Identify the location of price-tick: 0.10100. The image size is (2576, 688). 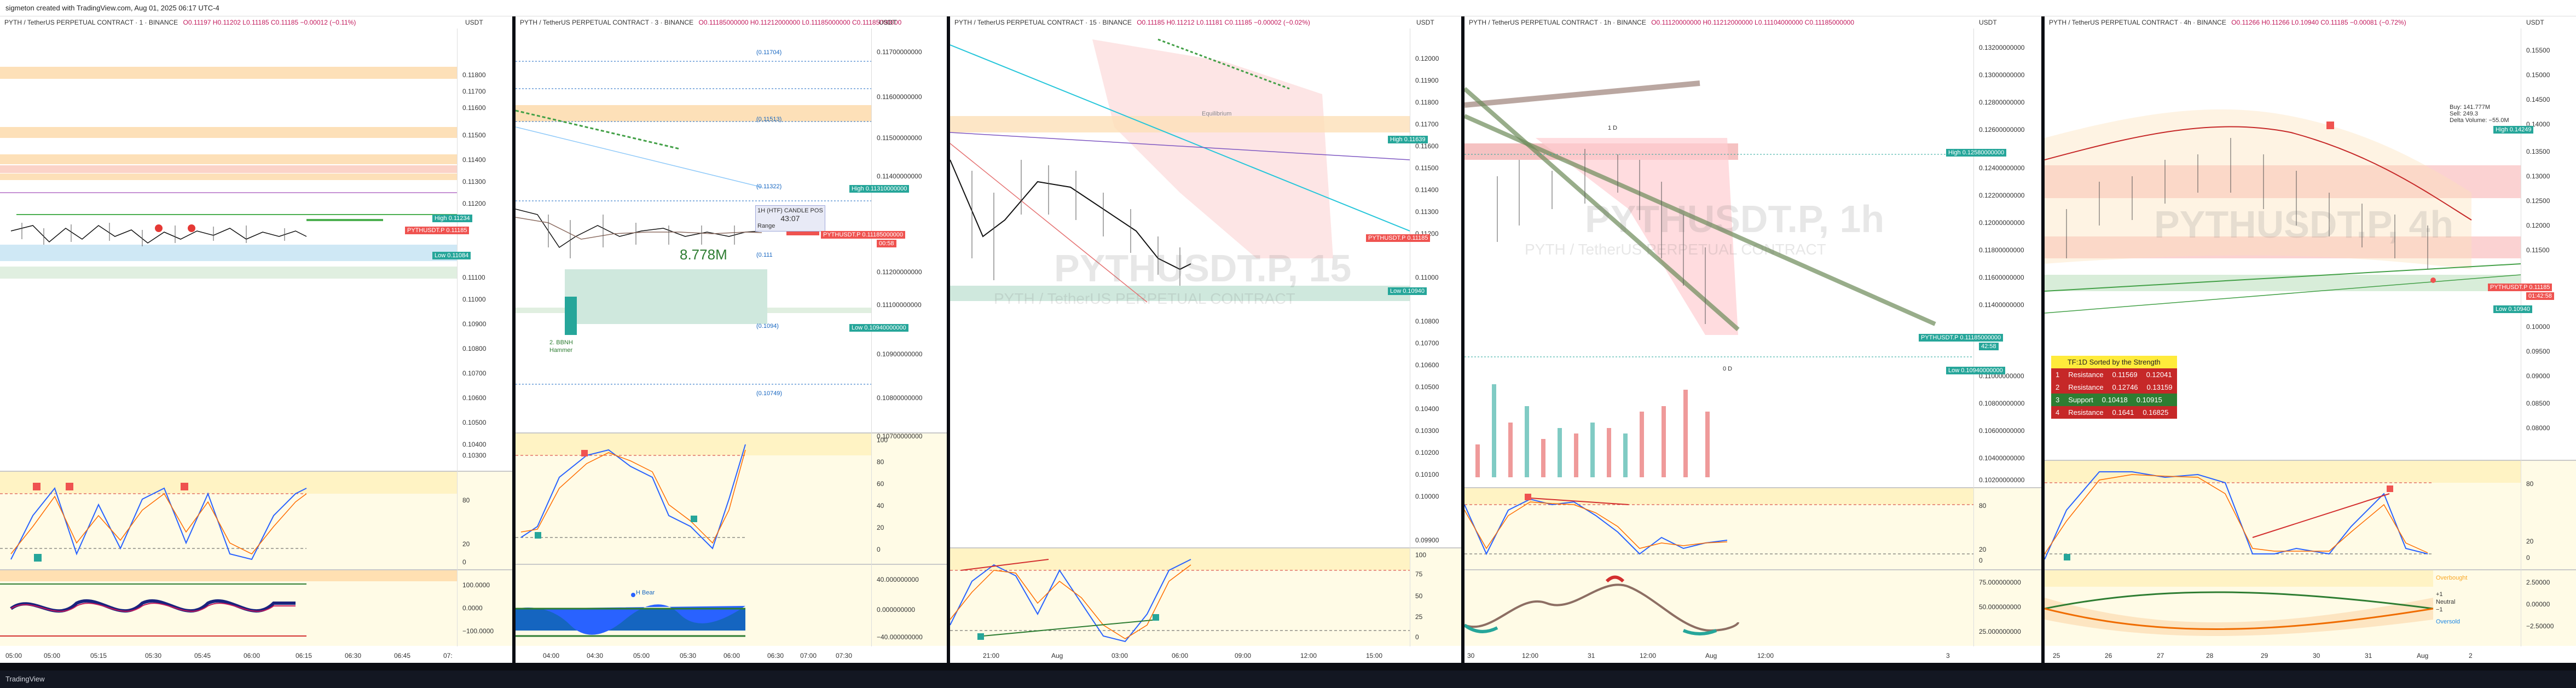
(1427, 475).